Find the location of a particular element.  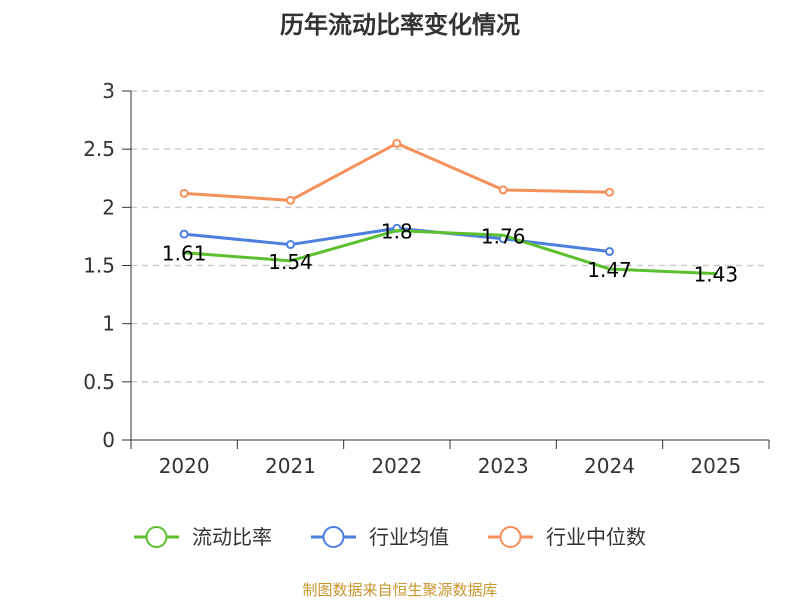

data-label: 1.8 is located at coordinates (397, 232).